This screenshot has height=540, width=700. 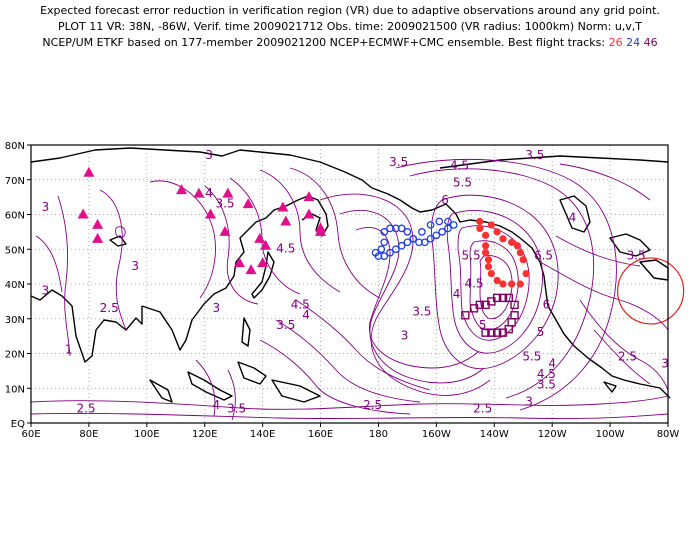 I want to click on x-tick-label: 60E, so click(x=30, y=434).